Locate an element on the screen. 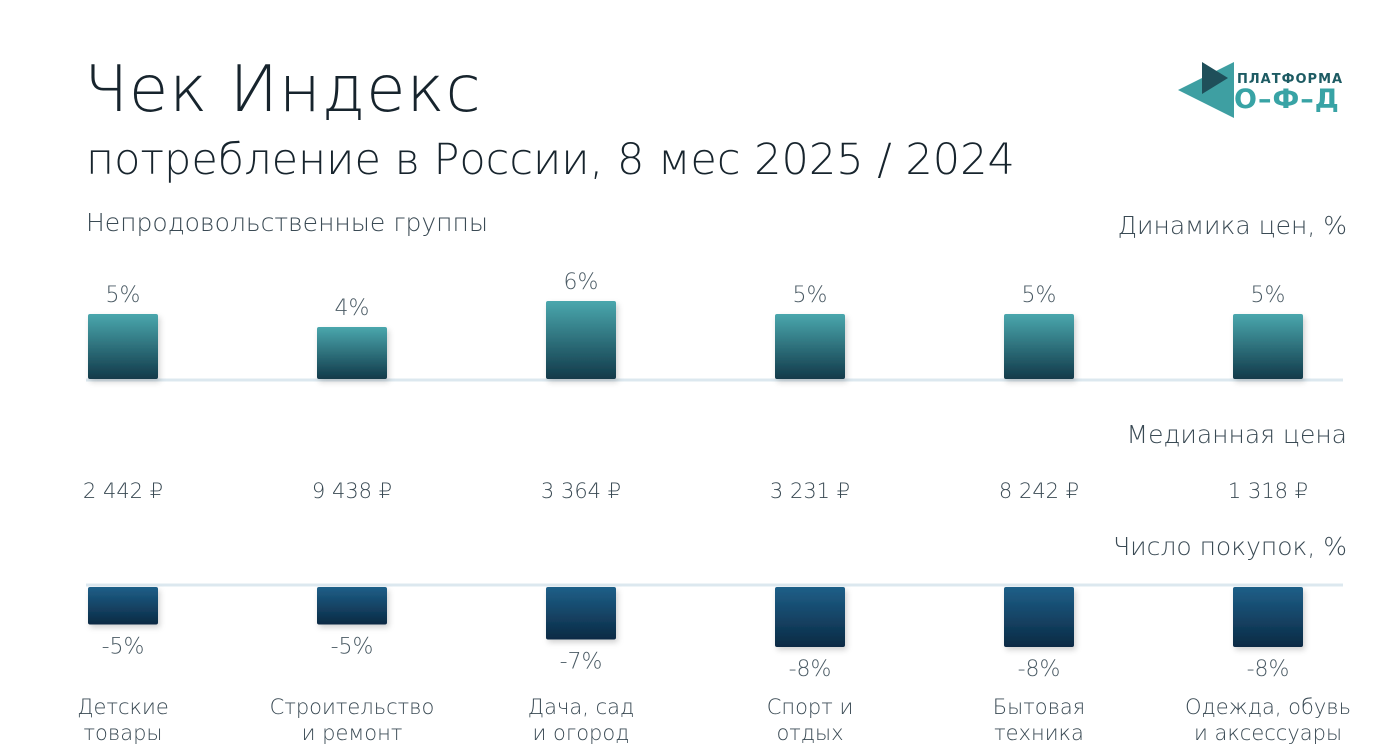  median-price-value: 8 242 ₽ is located at coordinates (1039, 491).